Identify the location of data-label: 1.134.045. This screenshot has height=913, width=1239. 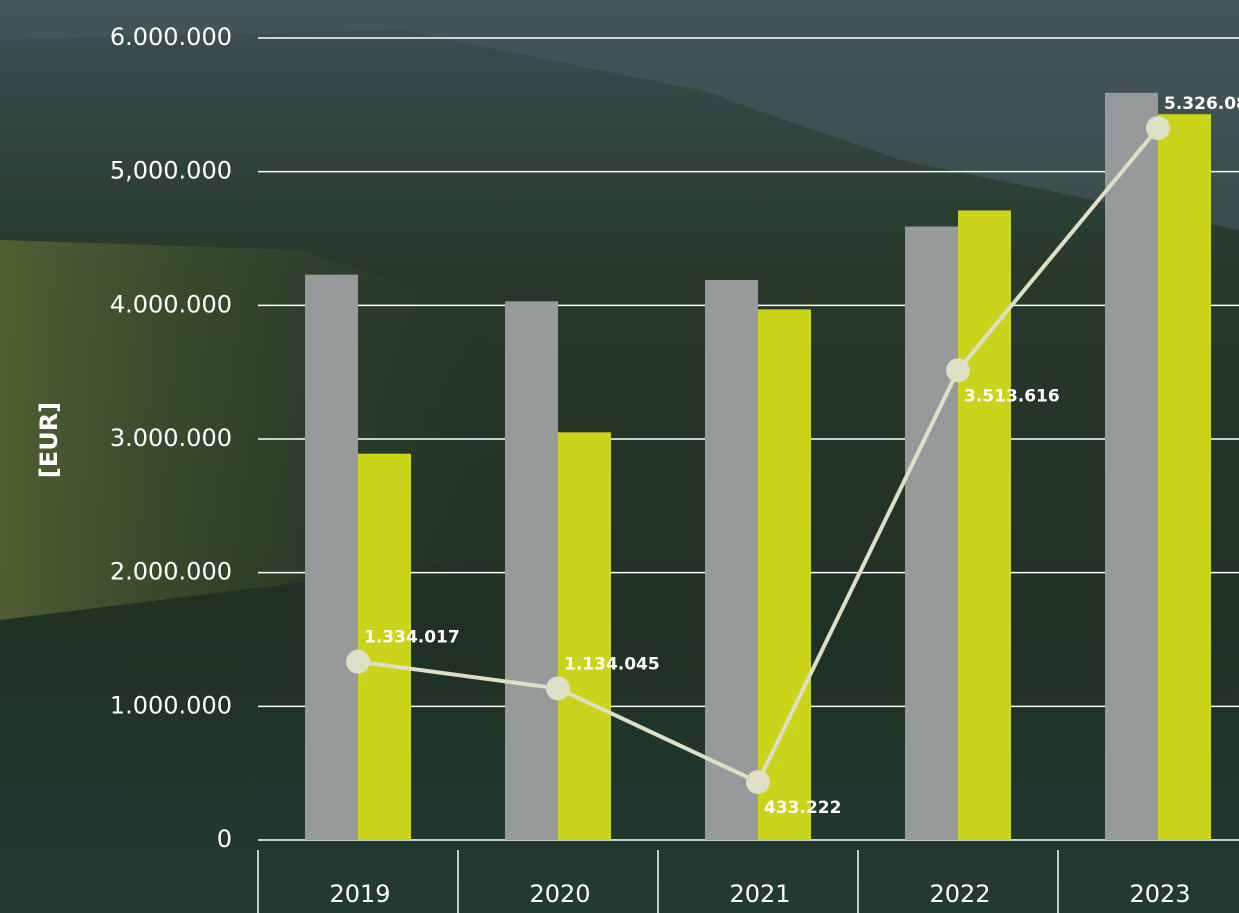
(612, 664).